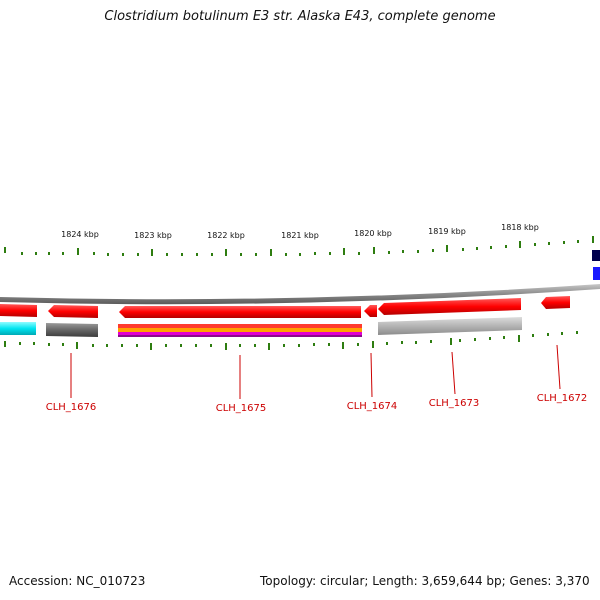  Describe the element at coordinates (18, 310) in the screenshot. I see `gene-arrow-left-edge` at that location.